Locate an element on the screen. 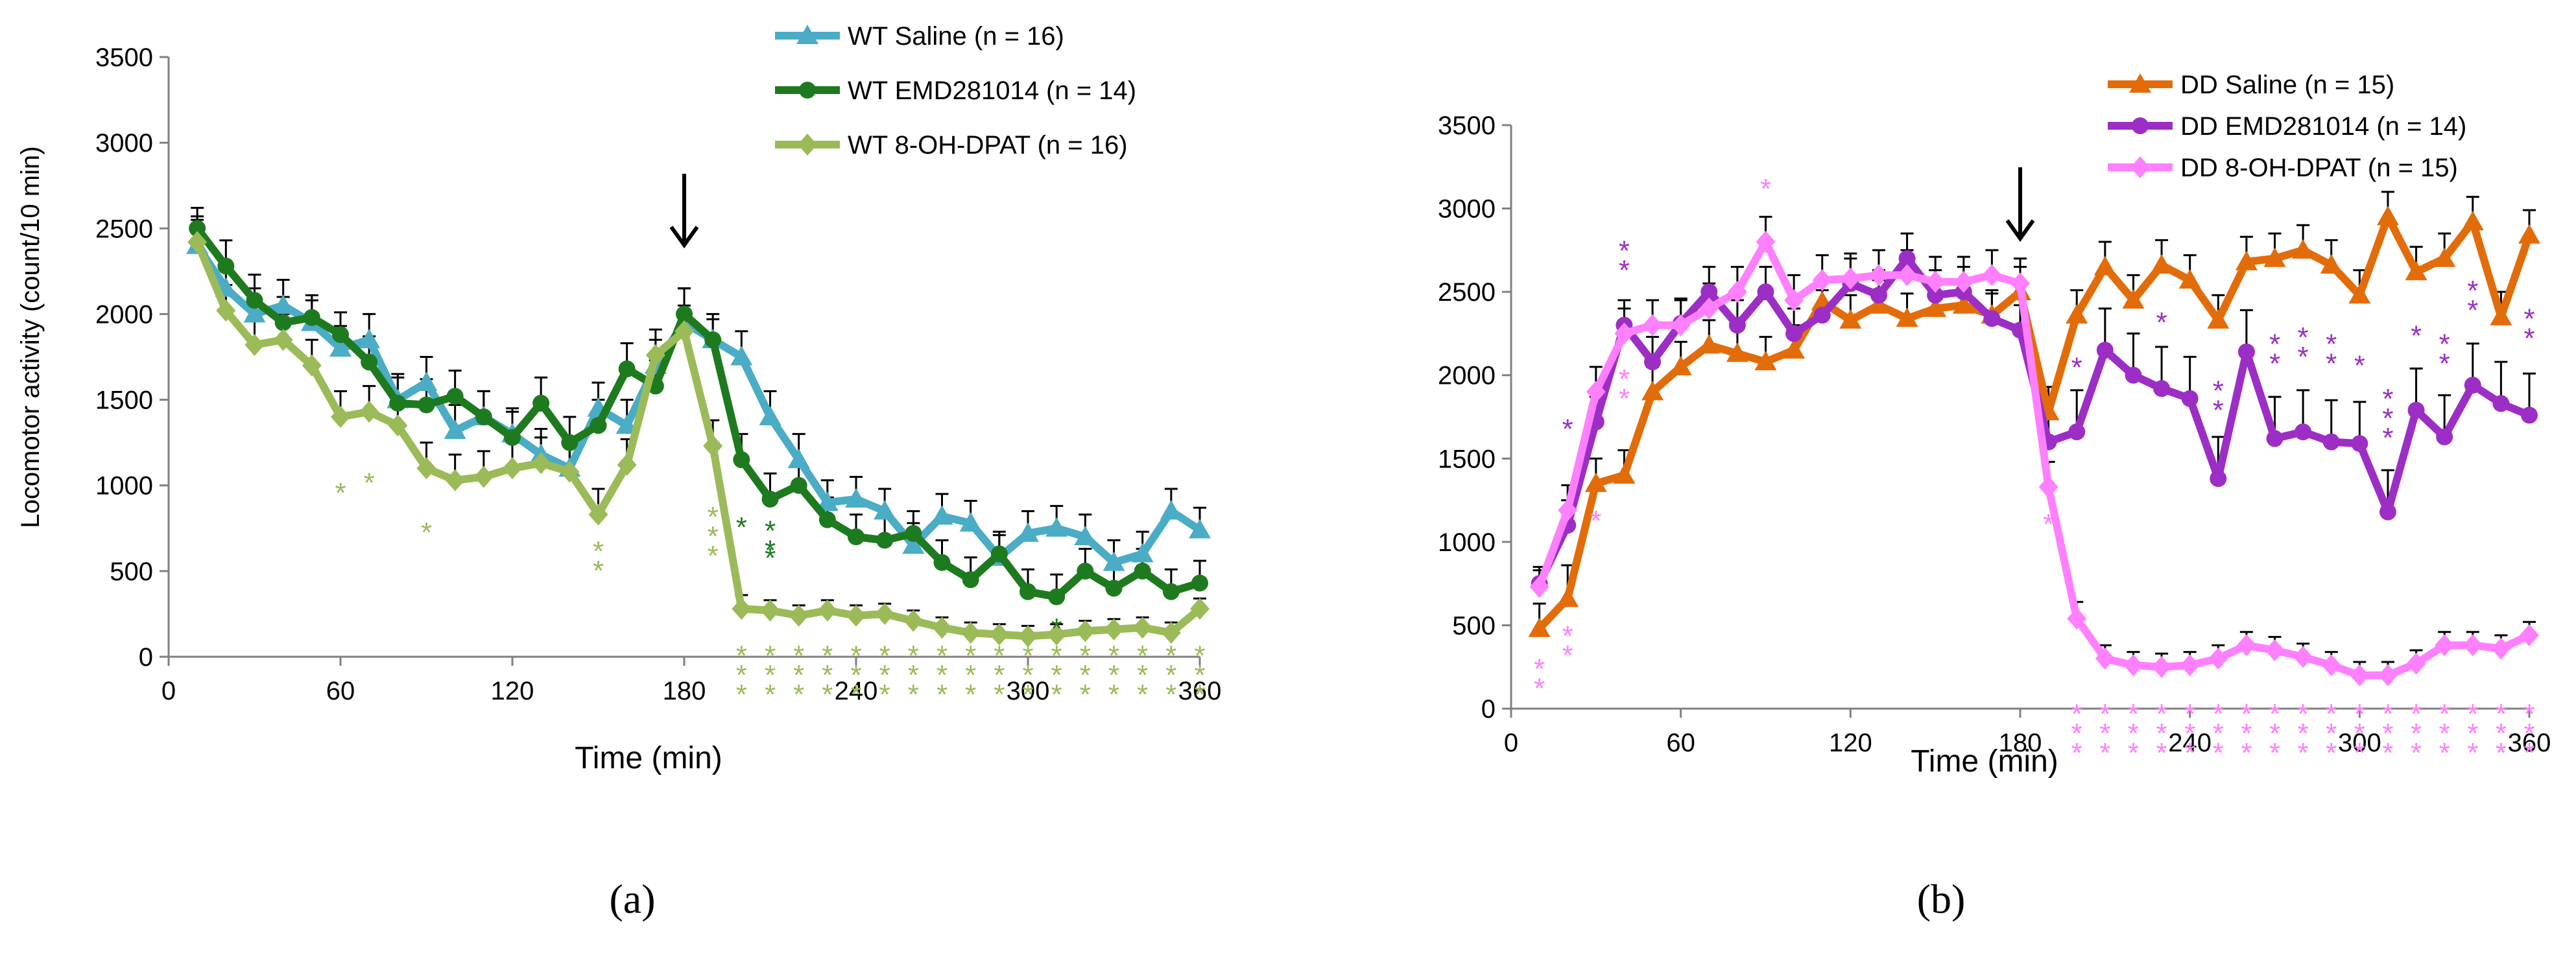 The image size is (2576, 955). y-tick-label: 3000 is located at coordinates (1467, 209).